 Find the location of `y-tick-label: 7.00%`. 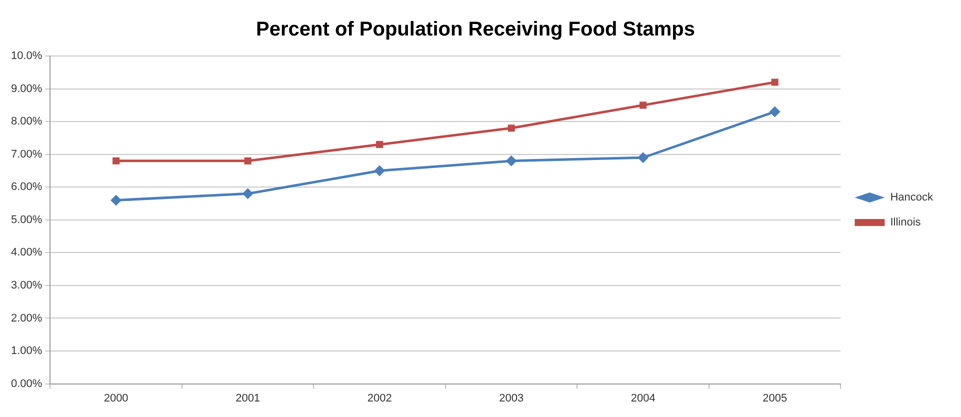

y-tick-label: 7.00% is located at coordinates (26, 154).